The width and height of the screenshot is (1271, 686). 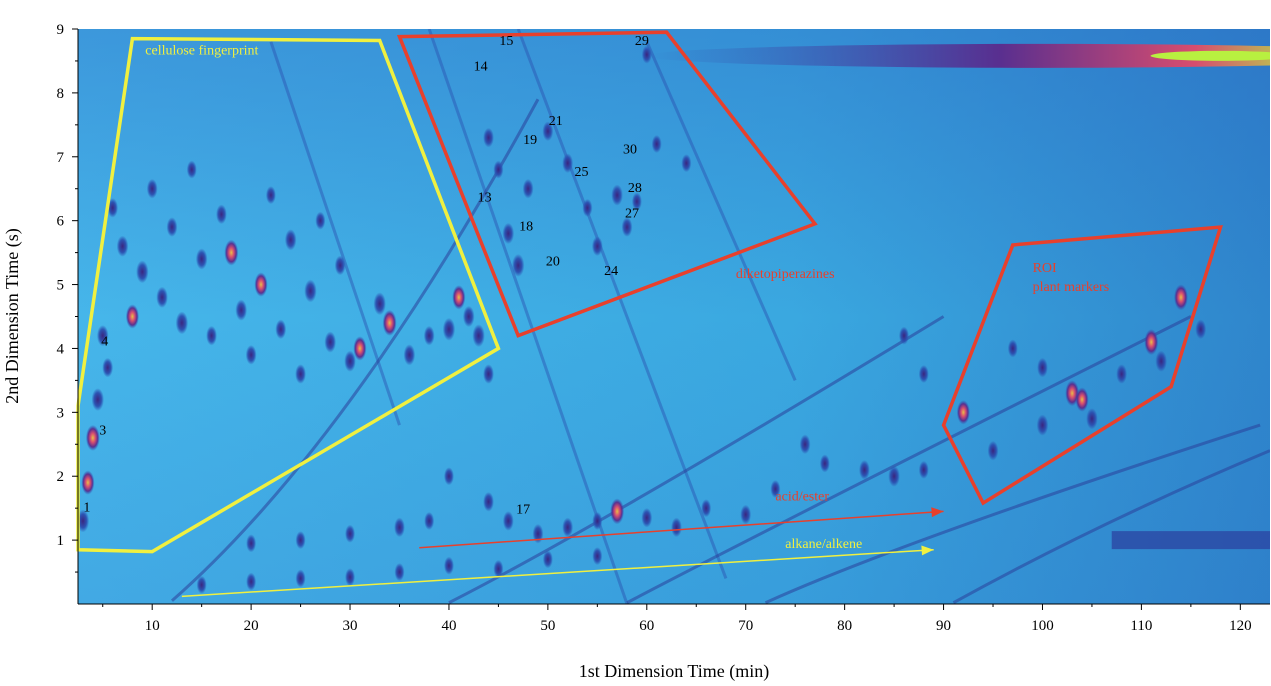 I want to click on region-label-0: cellulose fingerprint, so click(x=201, y=51).